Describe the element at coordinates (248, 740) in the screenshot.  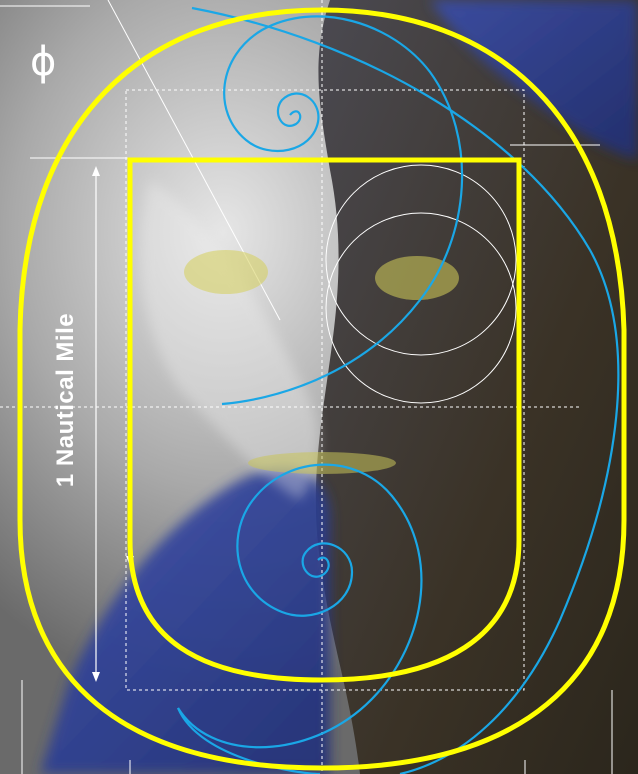
I see `lower-spiral-tail` at that location.